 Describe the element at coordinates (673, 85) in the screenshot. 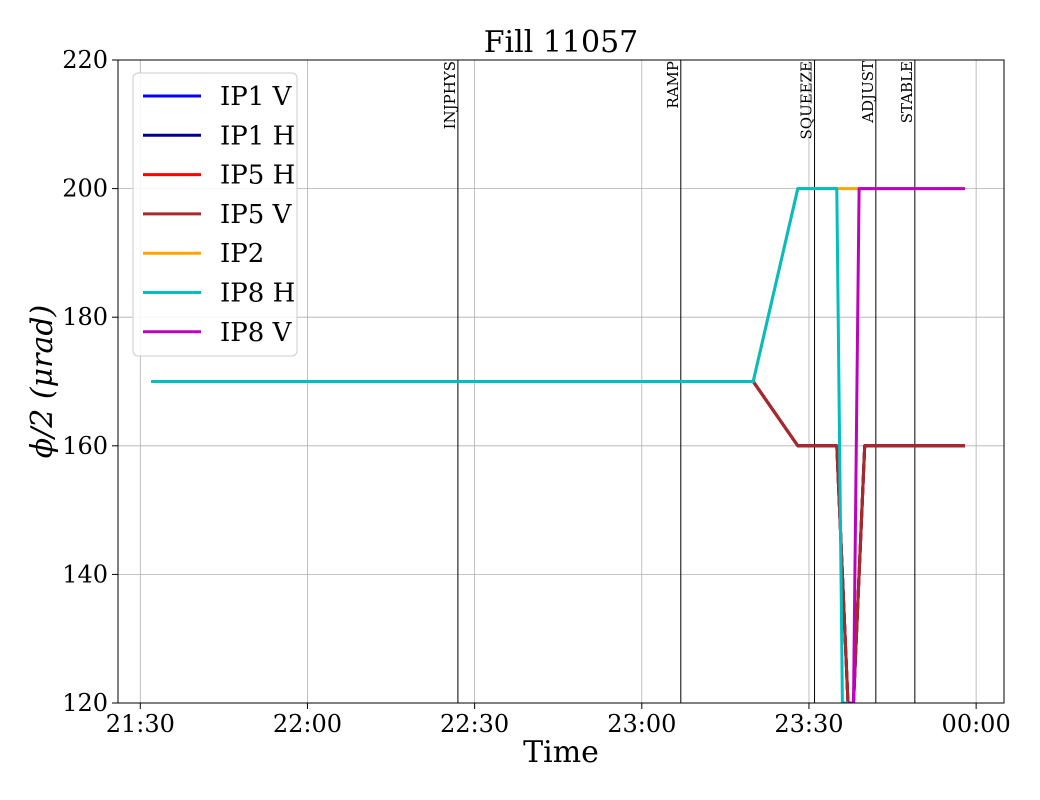

I see `phase-marker-label: RAMP` at that location.